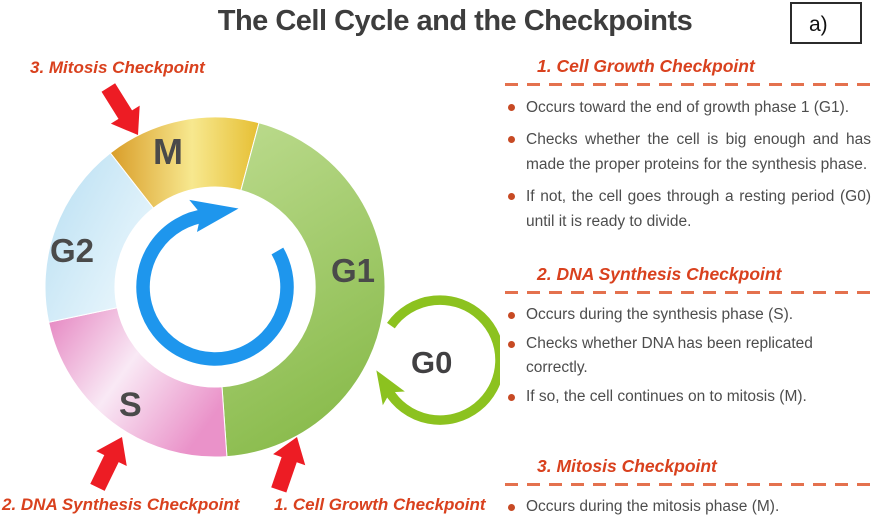 The image size is (873, 523). I want to click on growth-checkpoint-callout: 1. Cell Growth Checkpoint, so click(380, 504).